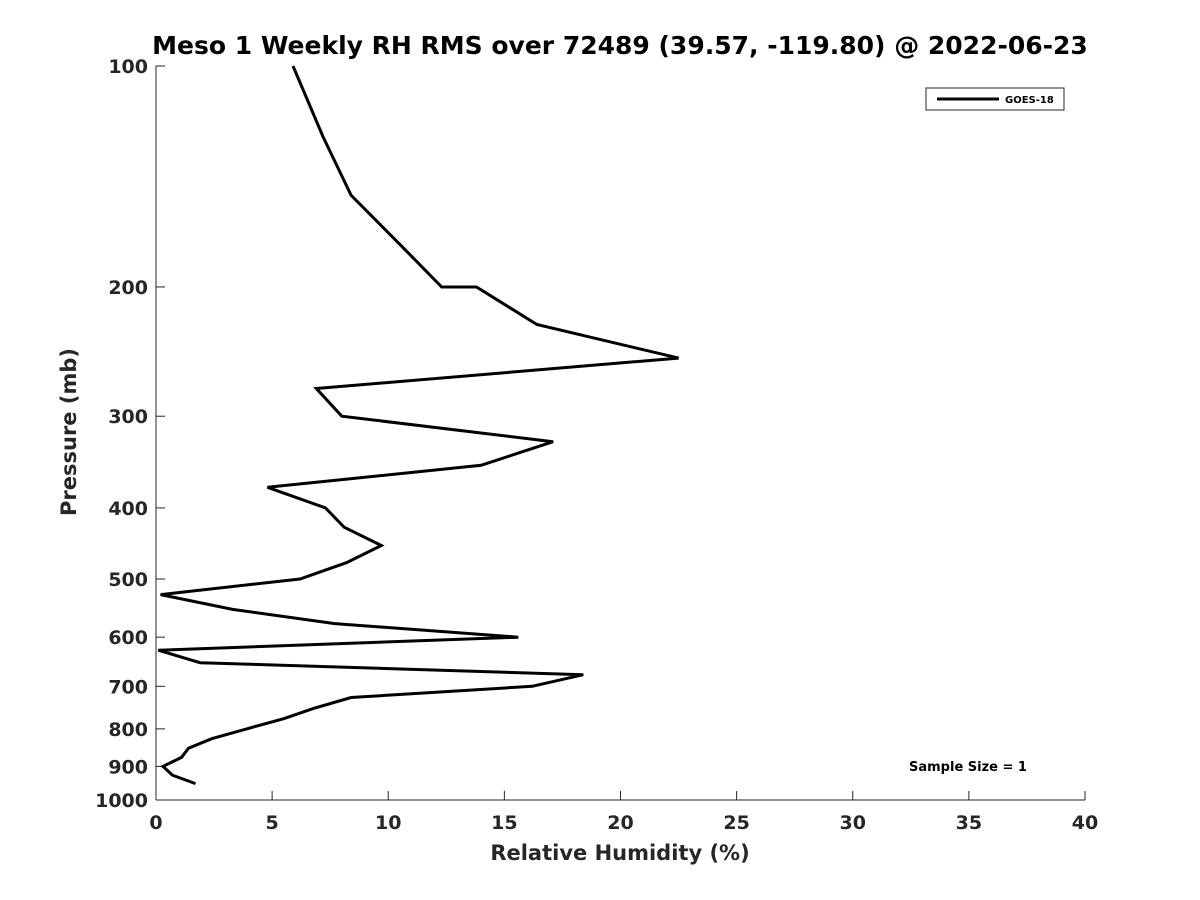  I want to click on y-tick-label: 800, so click(128, 730).